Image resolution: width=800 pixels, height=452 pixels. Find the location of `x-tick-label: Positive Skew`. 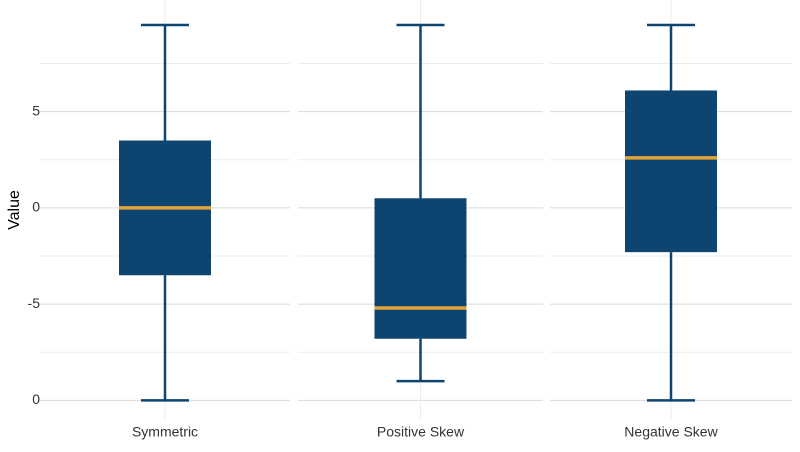

x-tick-label: Positive Skew is located at coordinates (421, 432).